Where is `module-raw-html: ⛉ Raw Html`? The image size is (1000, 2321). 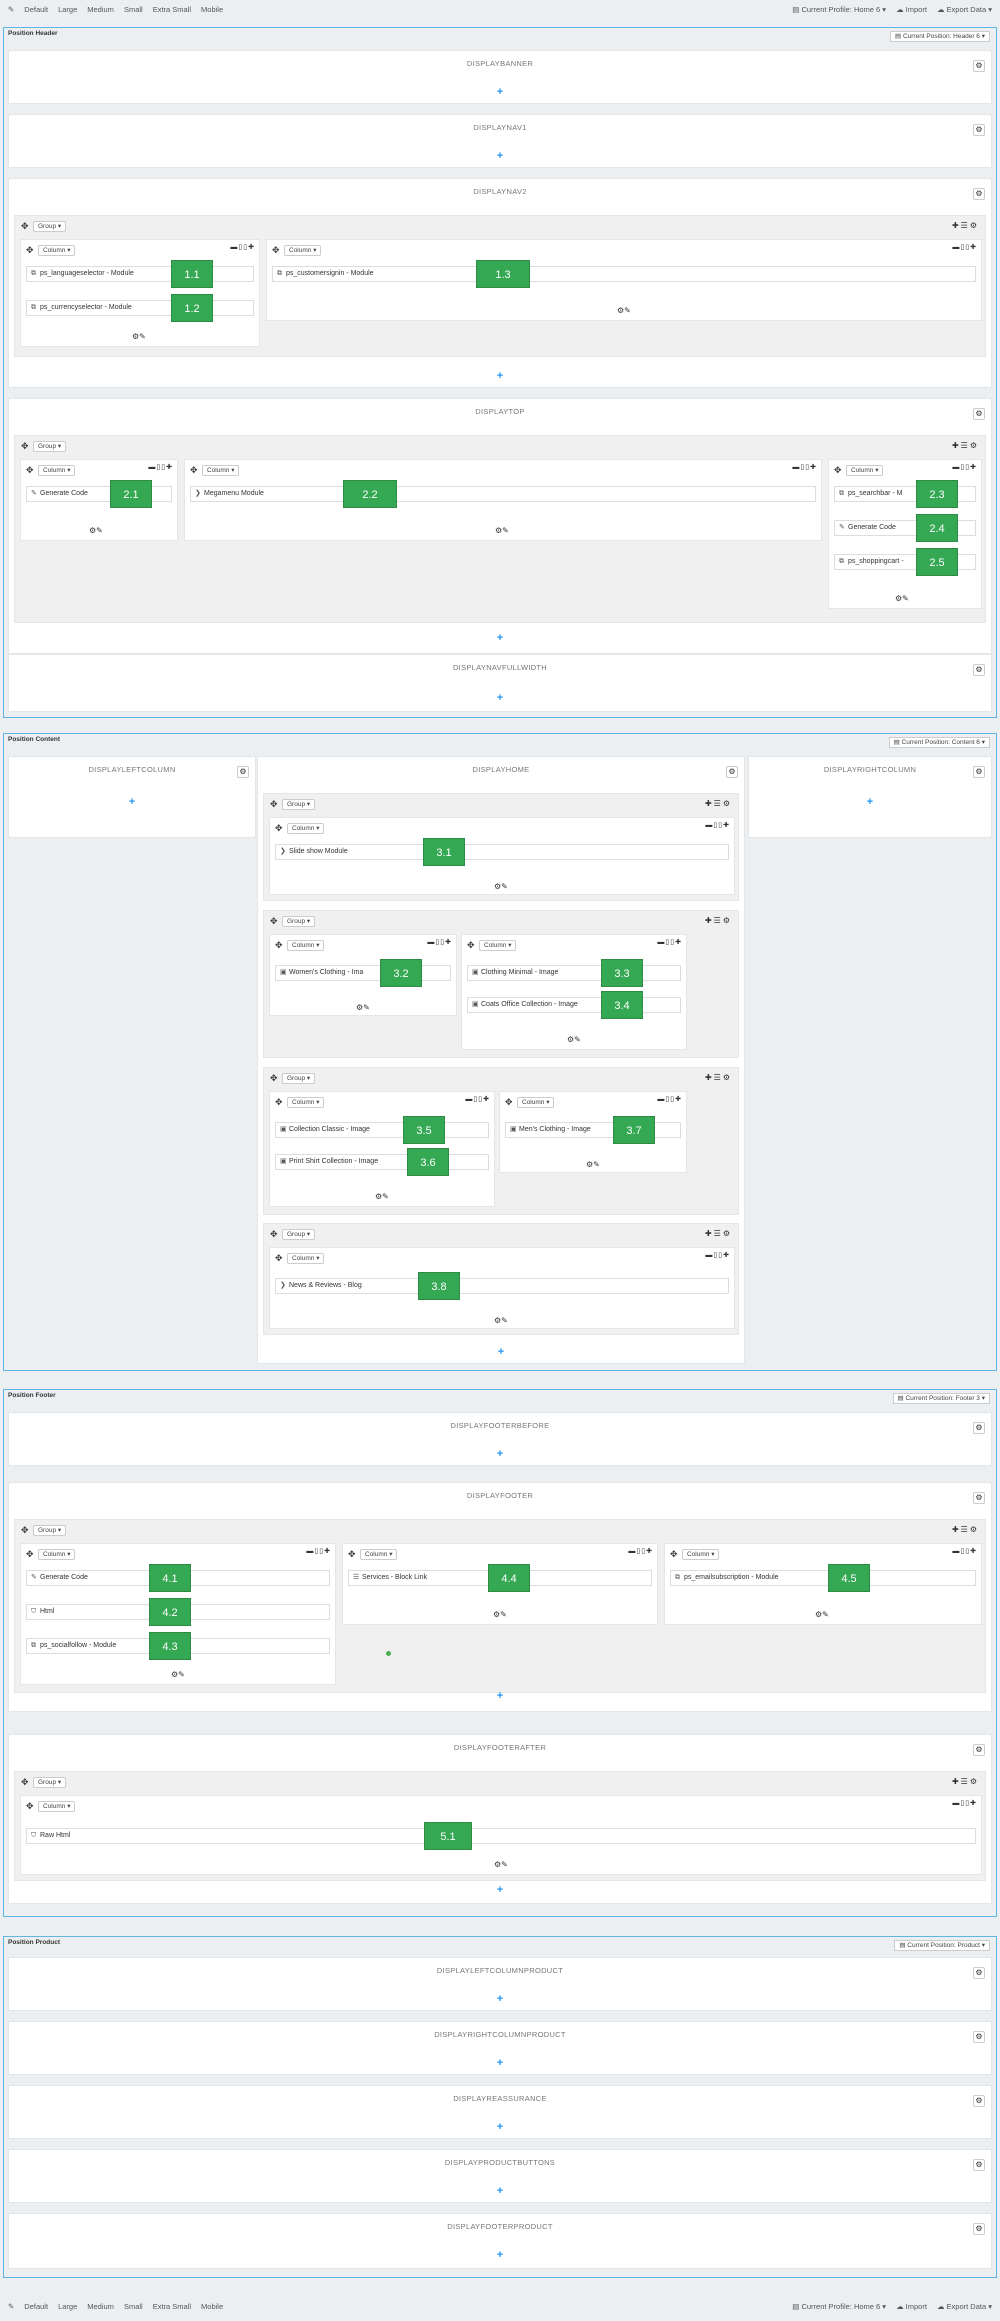 module-raw-html: ⛉ Raw Html is located at coordinates (501, 1836).